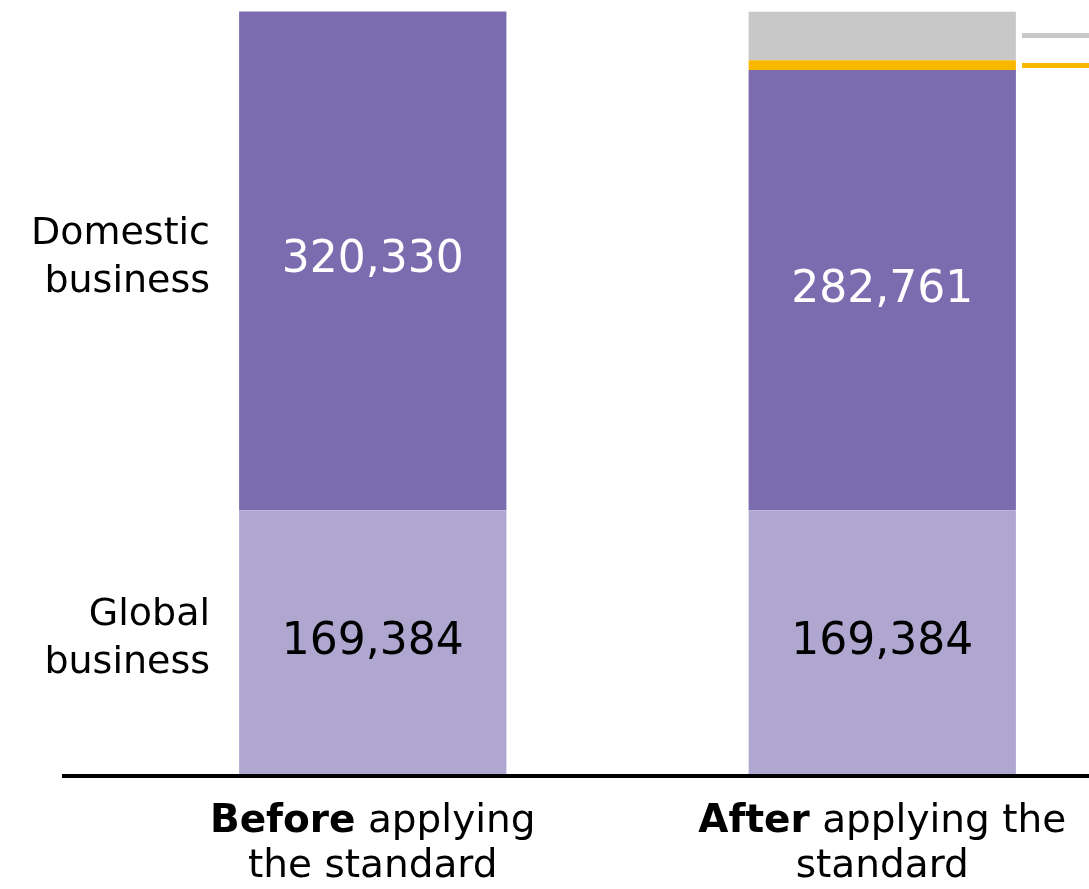 This screenshot has width=1089, height=889. What do you see at coordinates (882, 286) in the screenshot?
I see `data-label: 282,761` at bounding box center [882, 286].